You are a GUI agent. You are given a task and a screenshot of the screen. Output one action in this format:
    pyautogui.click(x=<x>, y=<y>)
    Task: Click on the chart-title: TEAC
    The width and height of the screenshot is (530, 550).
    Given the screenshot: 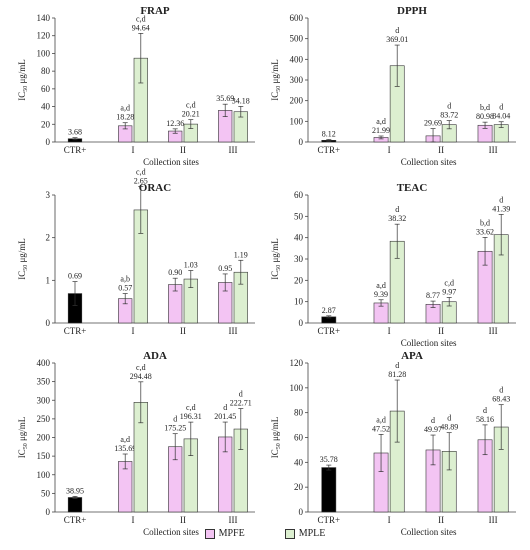 What is the action you would take?
    pyautogui.click(x=412, y=188)
    